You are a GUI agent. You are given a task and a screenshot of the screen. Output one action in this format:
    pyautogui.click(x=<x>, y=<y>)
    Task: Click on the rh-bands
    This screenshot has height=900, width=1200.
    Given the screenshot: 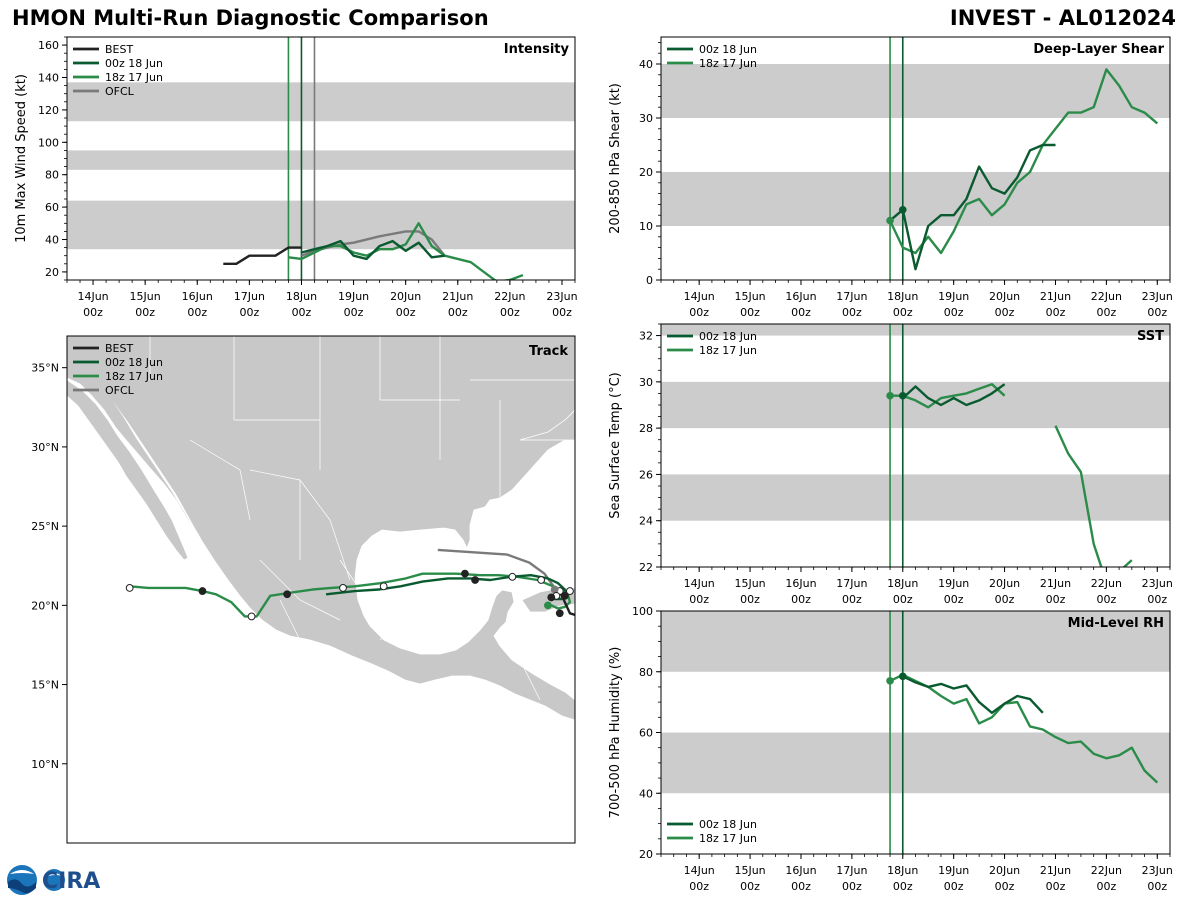 What is the action you would take?
    pyautogui.click(x=915, y=702)
    